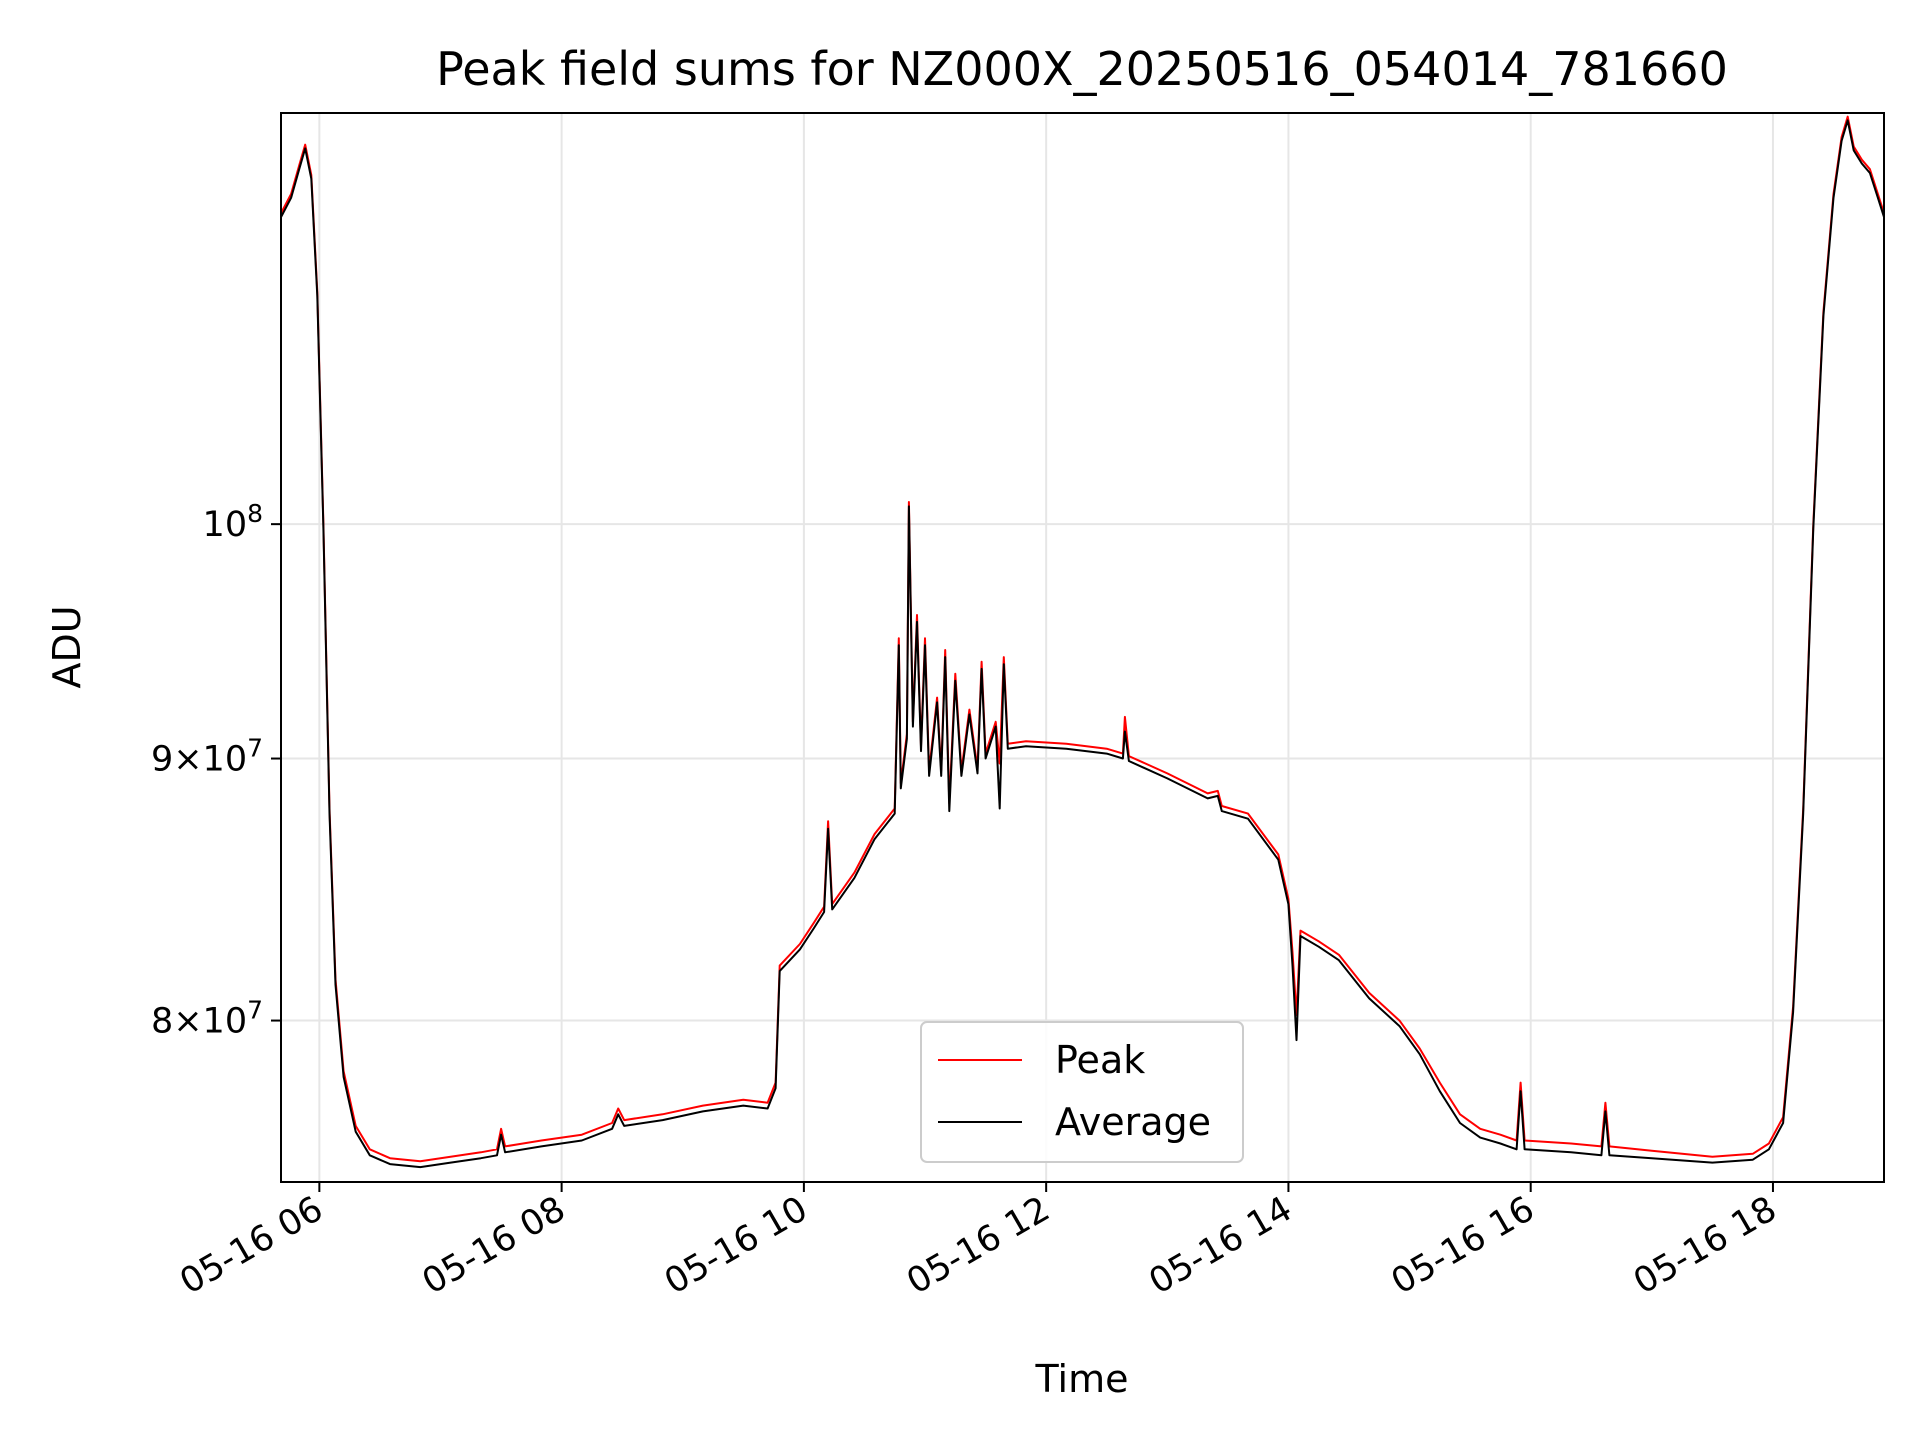 The height and width of the screenshot is (1440, 1920). I want to click on legend: Peak Average, so click(1082, 1092).